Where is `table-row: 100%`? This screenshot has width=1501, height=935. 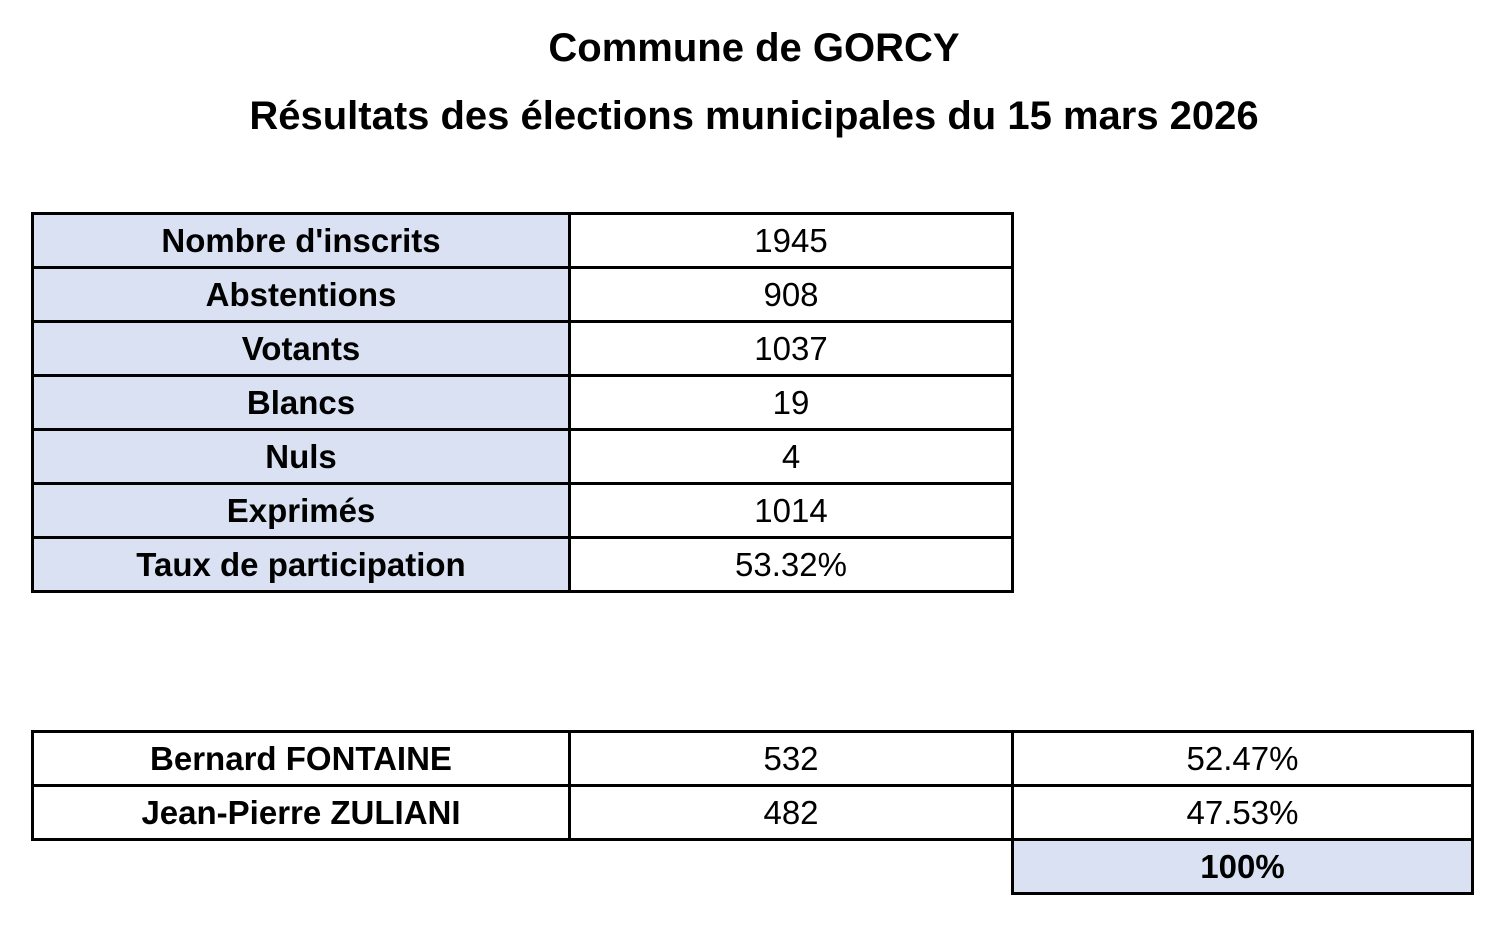 table-row: 100% is located at coordinates (753, 866).